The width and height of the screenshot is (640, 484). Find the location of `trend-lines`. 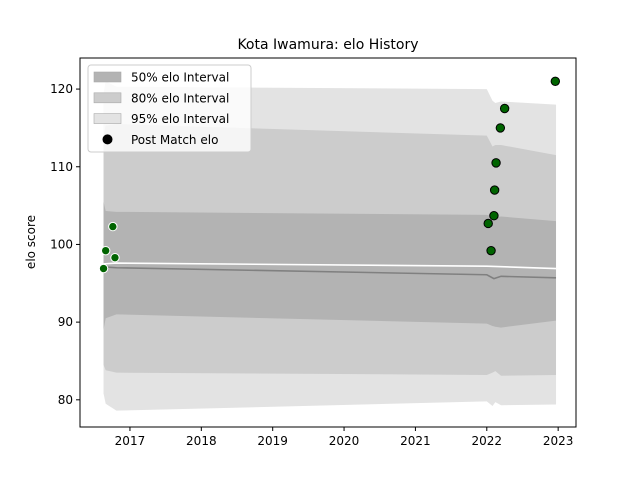

trend-lines is located at coordinates (330, 271).